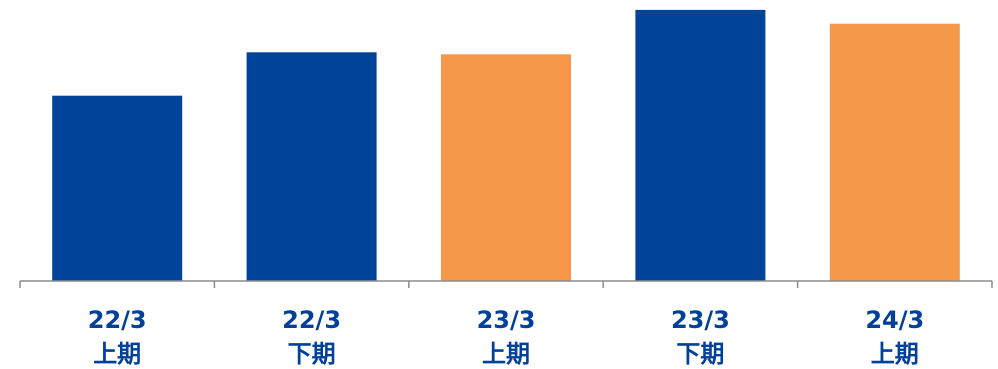 Image resolution: width=998 pixels, height=369 pixels. Describe the element at coordinates (894, 320) in the screenshot. I see `x-tick-label-period: 24/3` at that location.